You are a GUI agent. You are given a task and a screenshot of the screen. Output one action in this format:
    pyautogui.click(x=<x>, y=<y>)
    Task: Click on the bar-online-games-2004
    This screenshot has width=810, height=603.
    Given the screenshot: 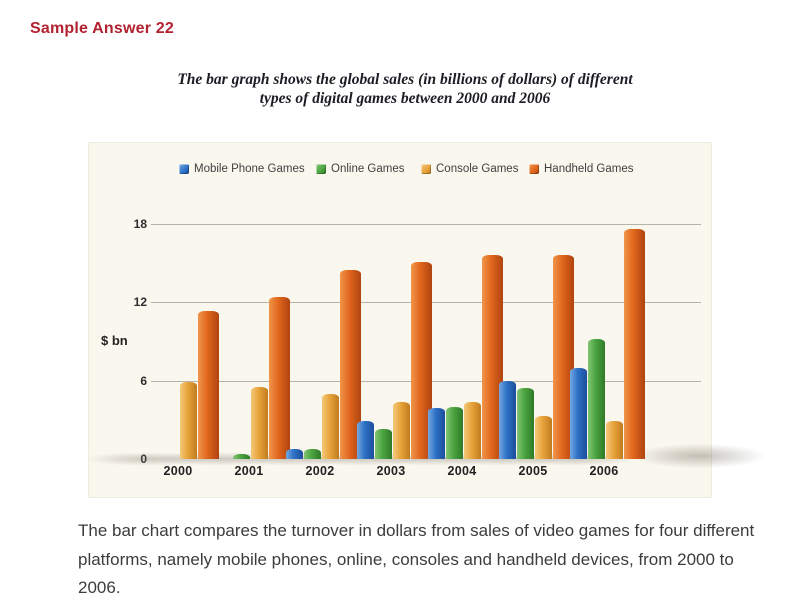 What is the action you would take?
    pyautogui.click(x=454, y=433)
    